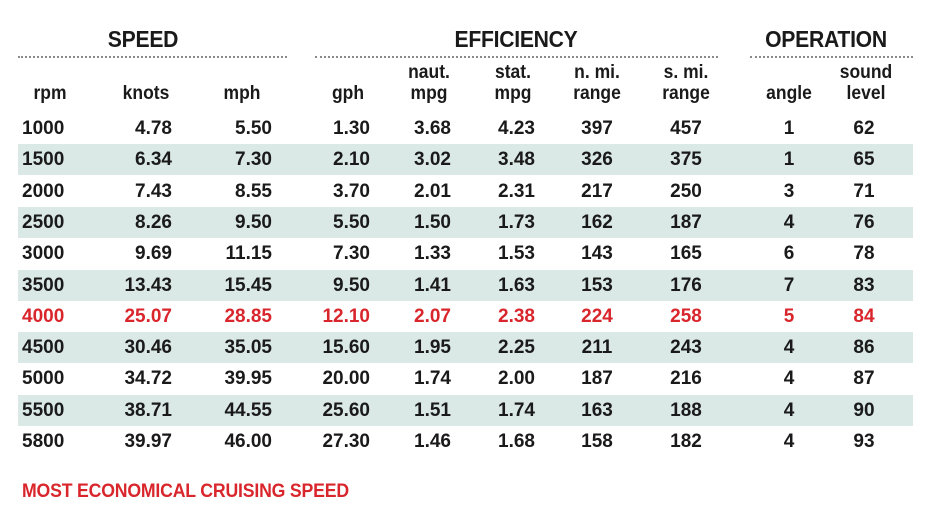 The height and width of the screenshot is (526, 940). Describe the element at coordinates (43, 191) in the screenshot. I see `table-cell-rpm: 2000` at that location.